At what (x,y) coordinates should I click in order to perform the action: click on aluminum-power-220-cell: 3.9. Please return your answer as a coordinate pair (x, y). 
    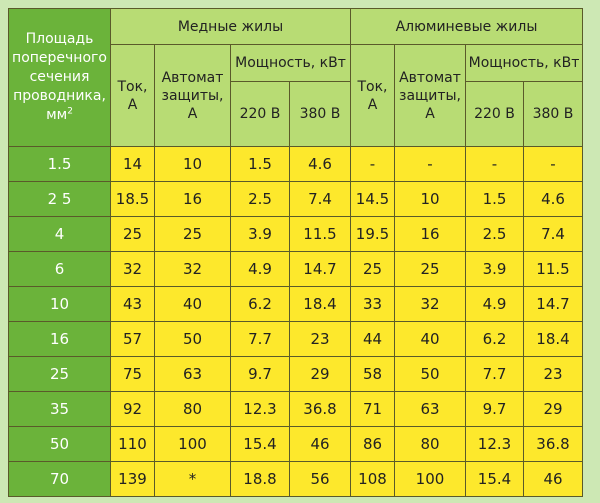
    Looking at the image, I should click on (494, 269).